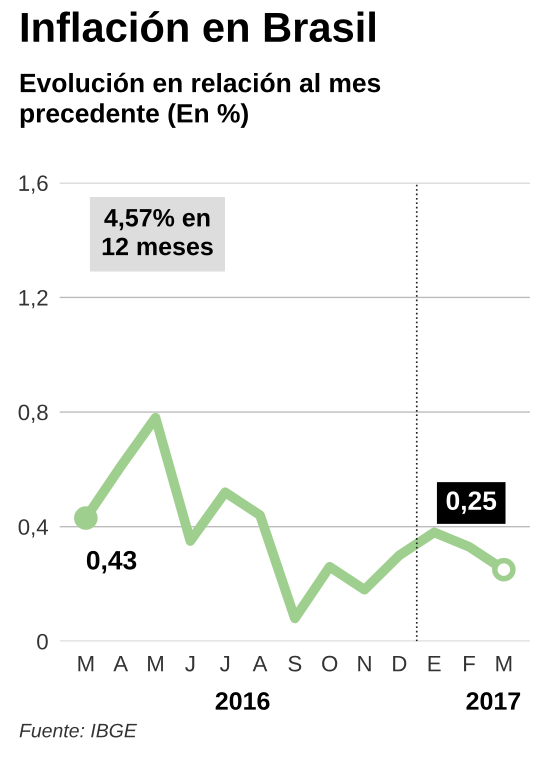 The height and width of the screenshot is (768, 543). What do you see at coordinates (364, 664) in the screenshot?
I see `x-tick-label: N` at bounding box center [364, 664].